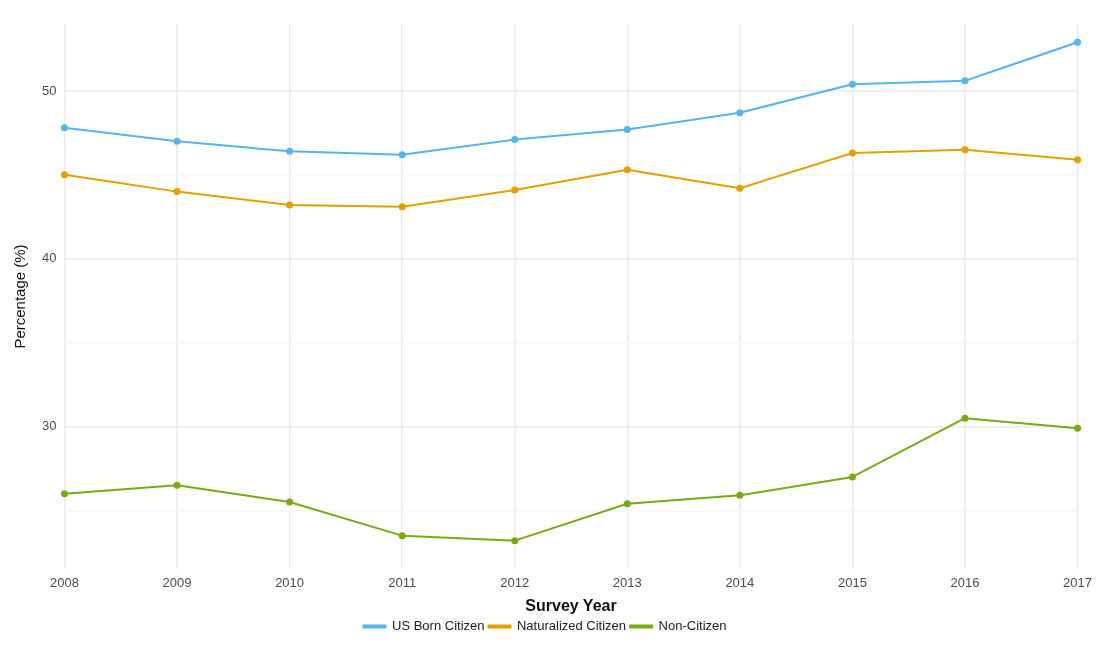 This screenshot has height=651, width=1106. I want to click on legend-label: Non-Citizen, so click(692, 626).